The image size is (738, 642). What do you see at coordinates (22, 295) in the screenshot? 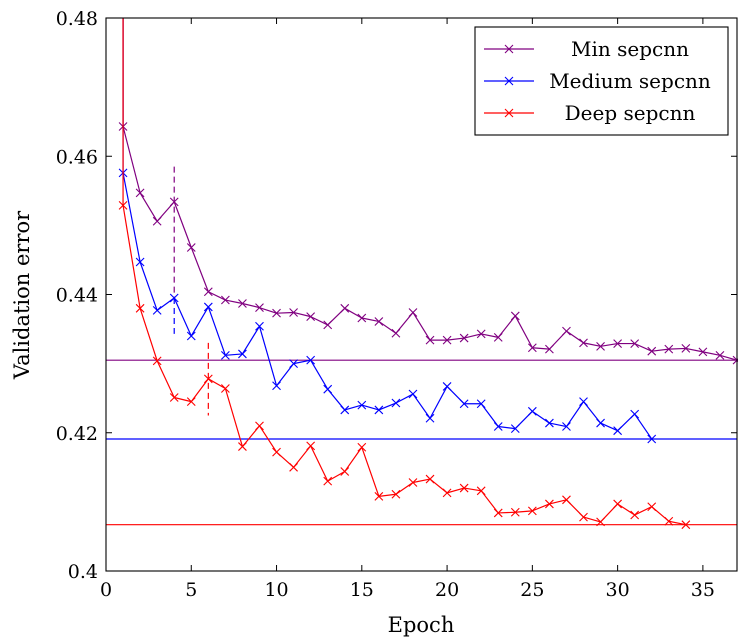
I see `y-axis-label: Validation error` at bounding box center [22, 295].